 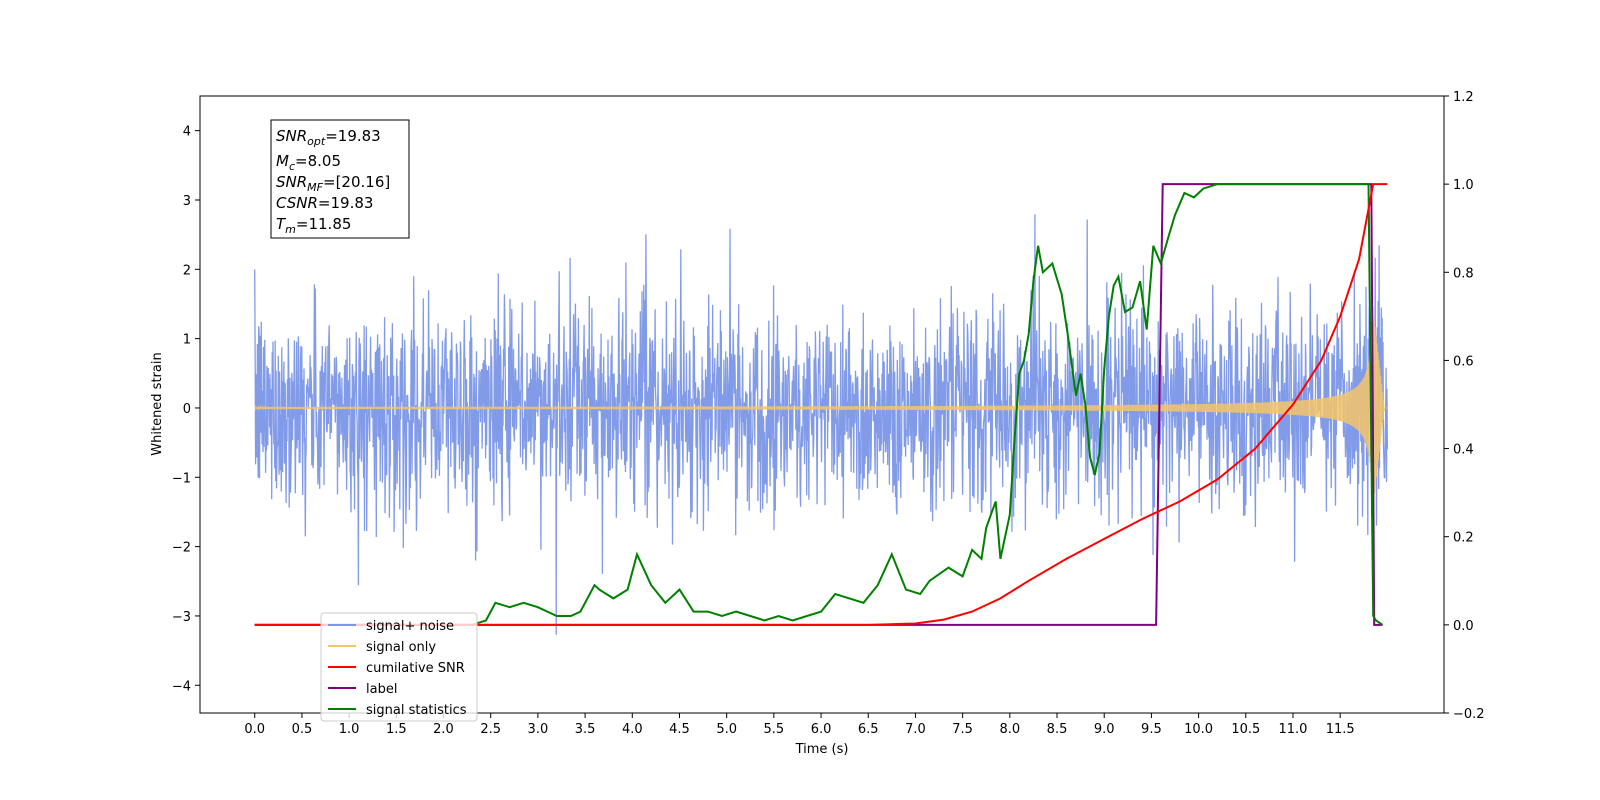 What do you see at coordinates (302, 729) in the screenshot?
I see `x-tick-label: 0.5` at bounding box center [302, 729].